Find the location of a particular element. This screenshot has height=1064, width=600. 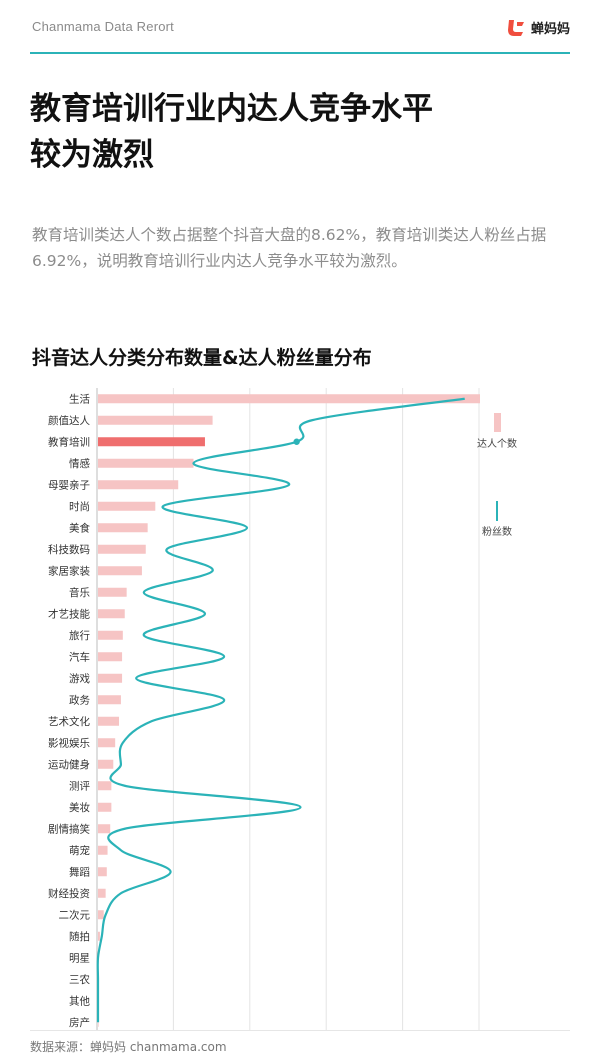

category-label: 生活 is located at coordinates (79, 399).